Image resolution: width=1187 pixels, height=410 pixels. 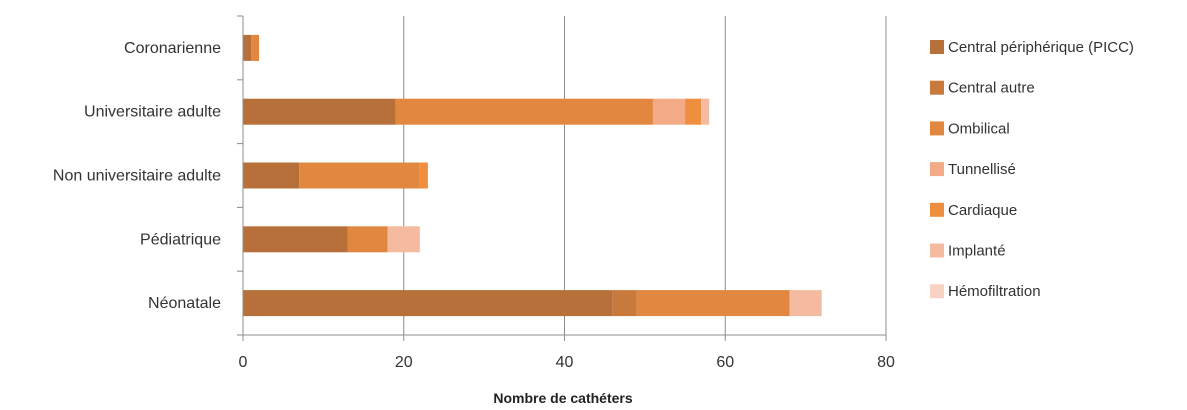 What do you see at coordinates (566, 352) in the screenshot?
I see `x-axis: 0 20 40 60 80` at bounding box center [566, 352].